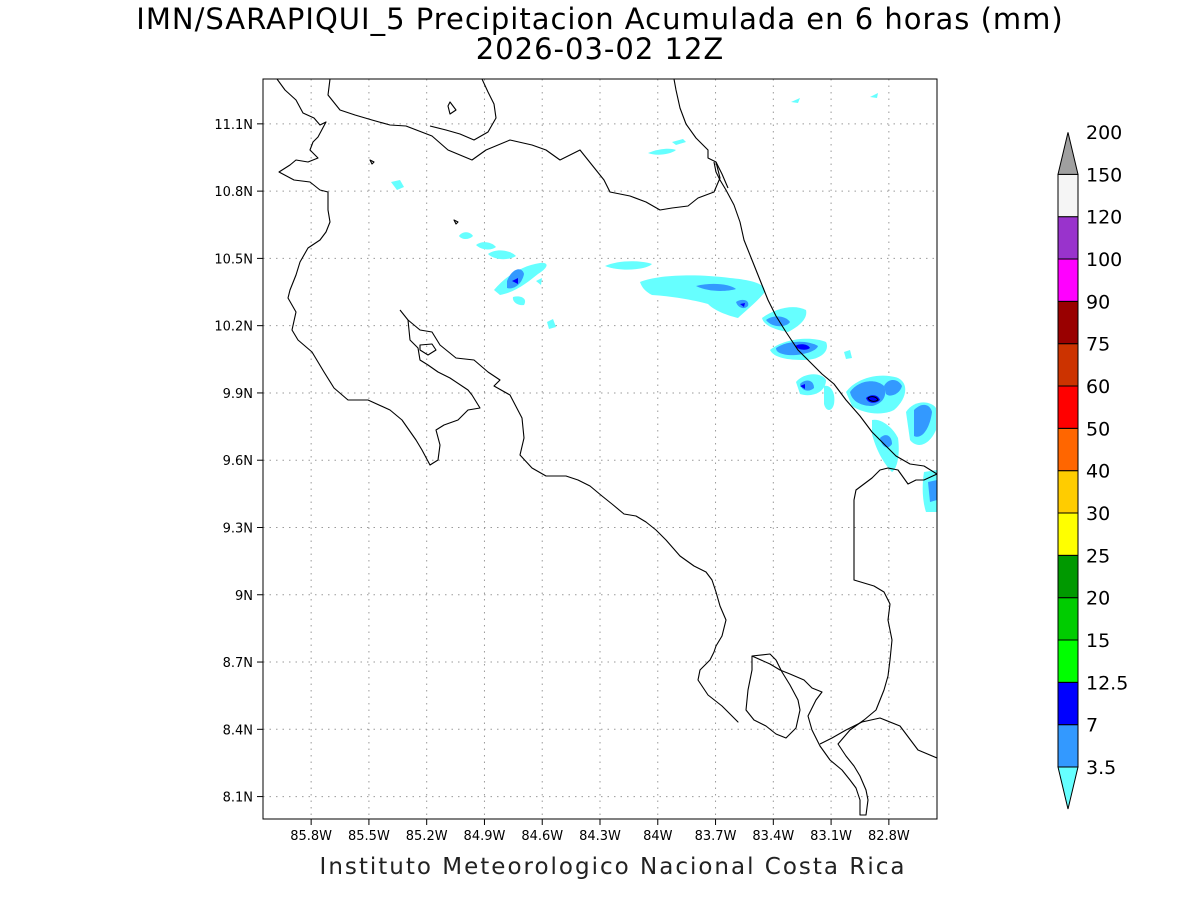 This screenshot has height=900, width=1200. What do you see at coordinates (1098, 641) in the screenshot?
I see `colorbar-label: 15` at bounding box center [1098, 641].